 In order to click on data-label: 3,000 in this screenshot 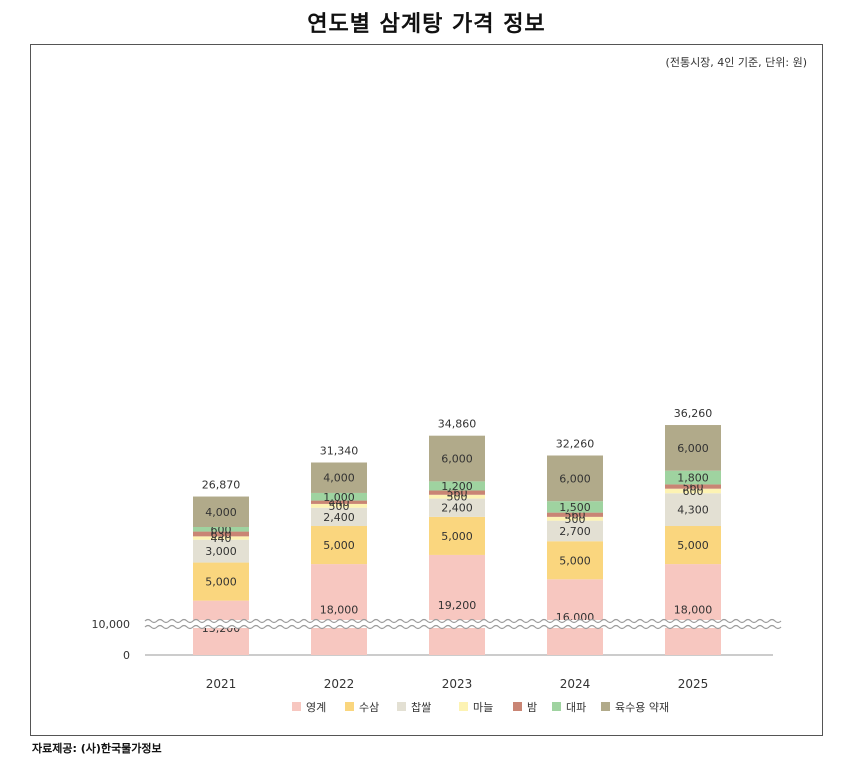, I will do `click(221, 551)`.